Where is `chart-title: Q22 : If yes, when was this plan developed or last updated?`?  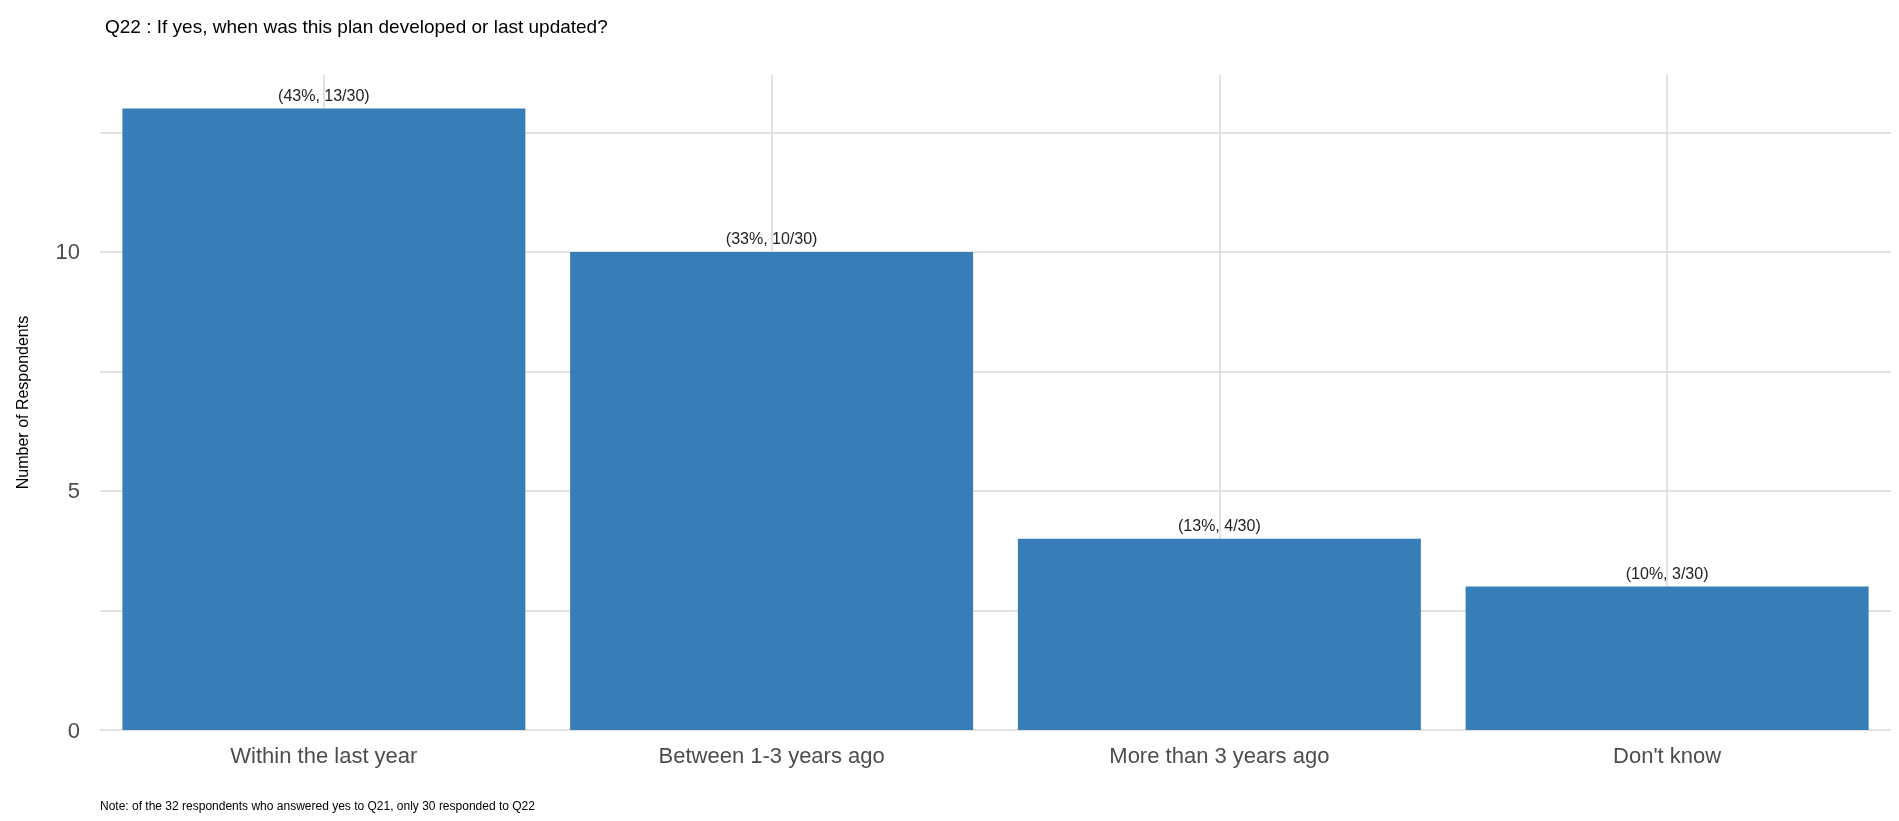
chart-title: Q22 : If yes, when was this plan developed or last updated? is located at coordinates (356, 26).